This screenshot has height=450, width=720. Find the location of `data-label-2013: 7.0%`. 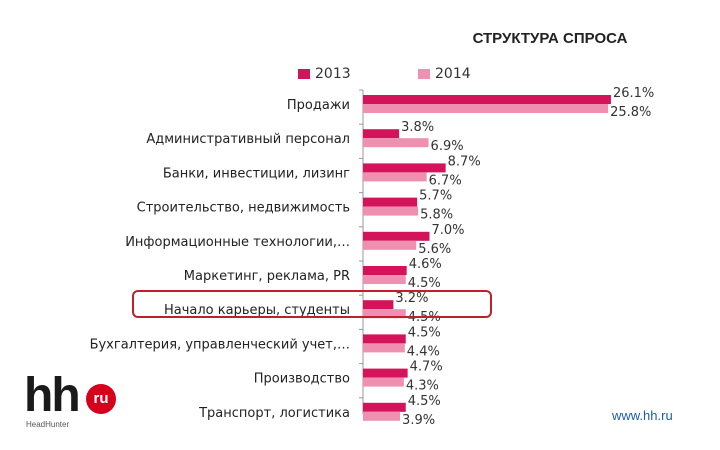

data-label-2013: 7.0% is located at coordinates (448, 230).